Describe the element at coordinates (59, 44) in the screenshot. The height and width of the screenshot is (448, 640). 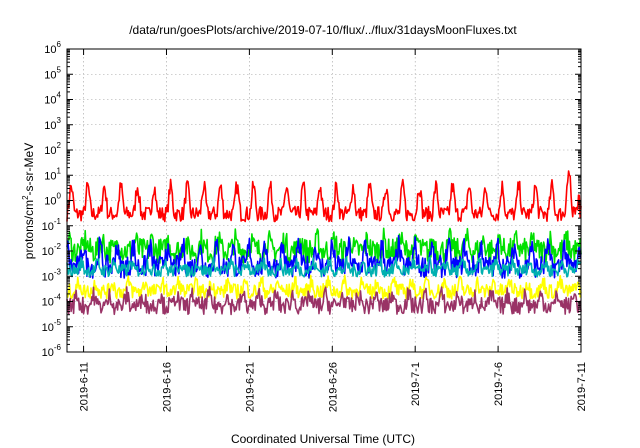
I see `y-tick-exp: 6` at that location.